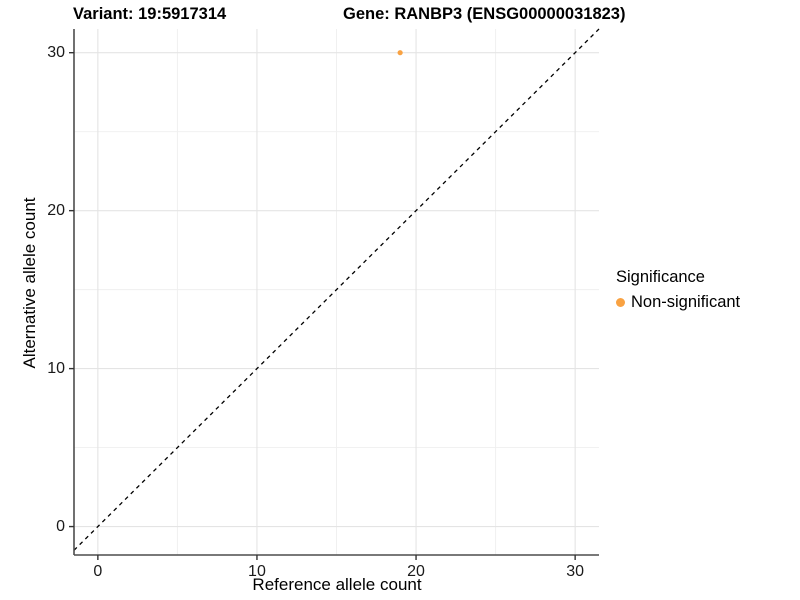 This screenshot has height=600, width=800. I want to click on legend: Significance Non-significant, so click(678, 290).